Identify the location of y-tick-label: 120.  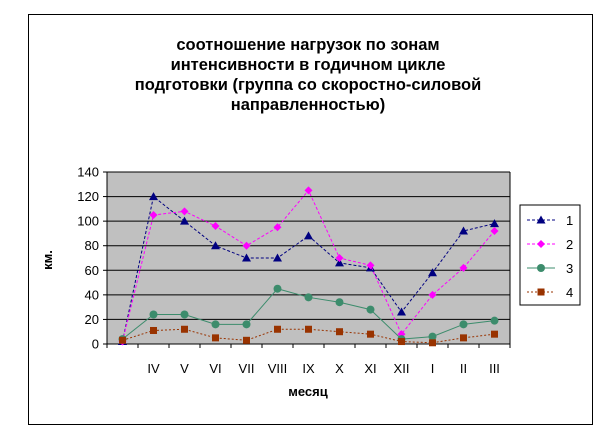
(88, 196).